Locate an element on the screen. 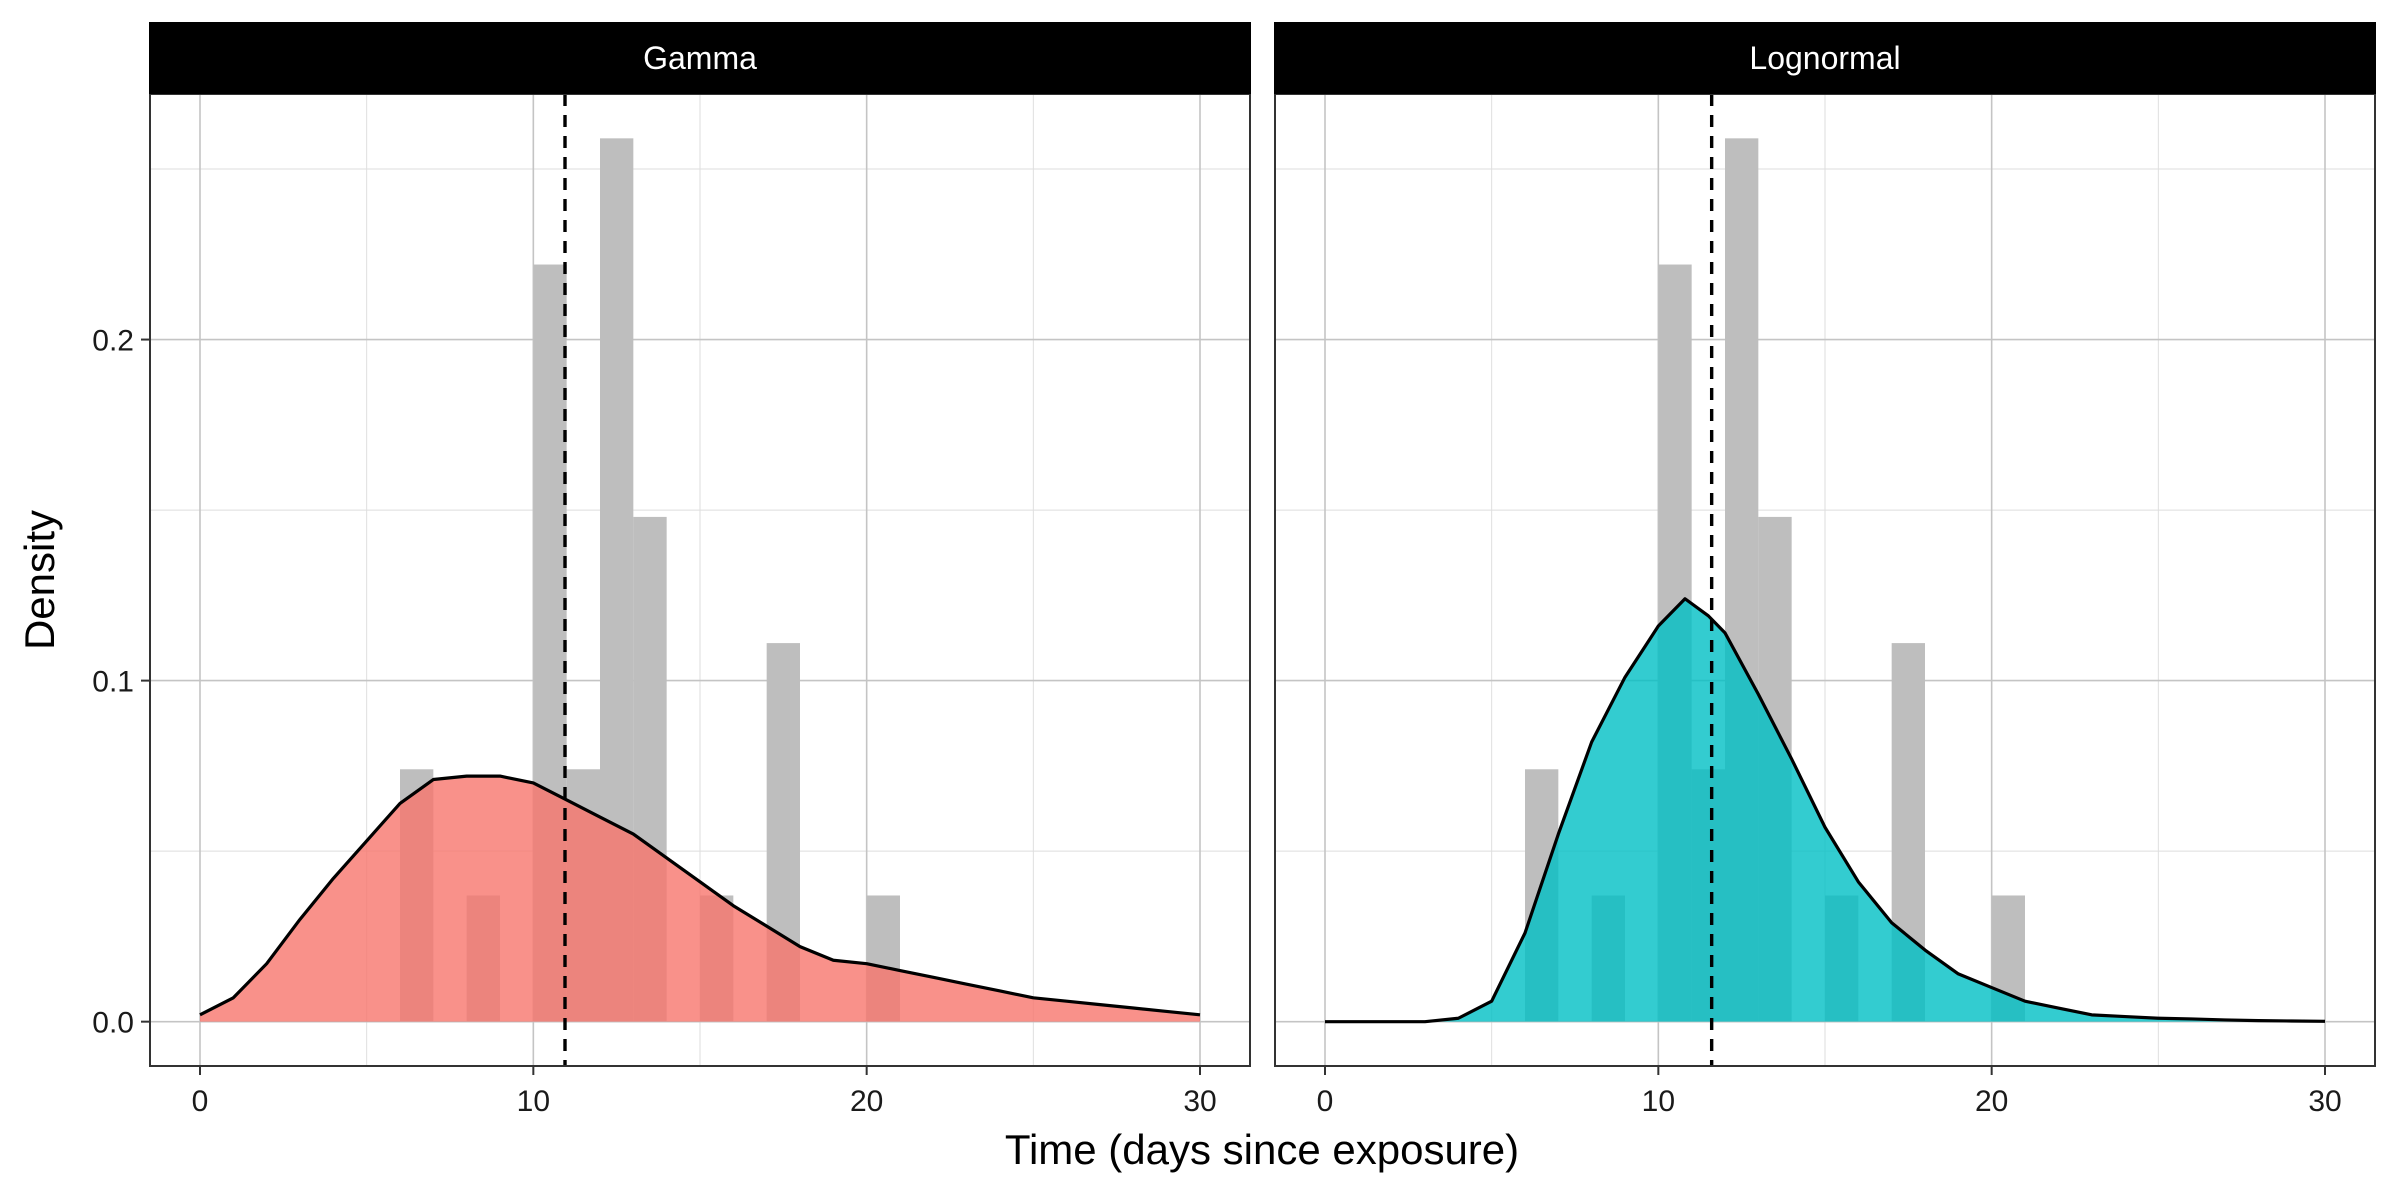 This screenshot has height=1200, width=2400. facet-strip-label: Lognormal is located at coordinates (1824, 58).